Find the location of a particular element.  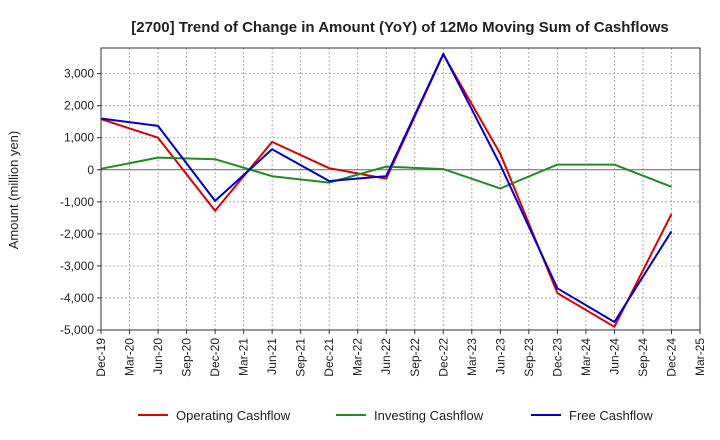

x-tick-label: Sep-24 is located at coordinates (643, 357).